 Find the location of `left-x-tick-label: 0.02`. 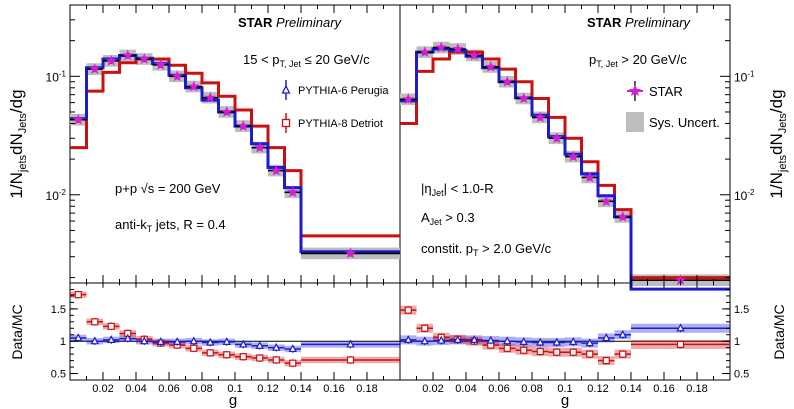

left-x-tick-label: 0.02 is located at coordinates (102, 389).